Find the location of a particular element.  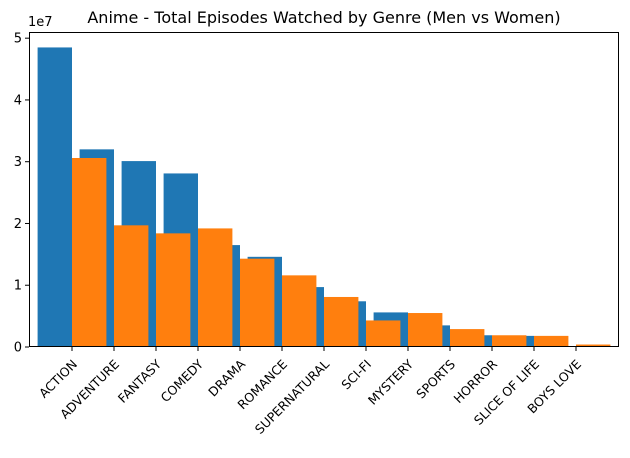

bar-series2-sci-fi is located at coordinates (383, 333).